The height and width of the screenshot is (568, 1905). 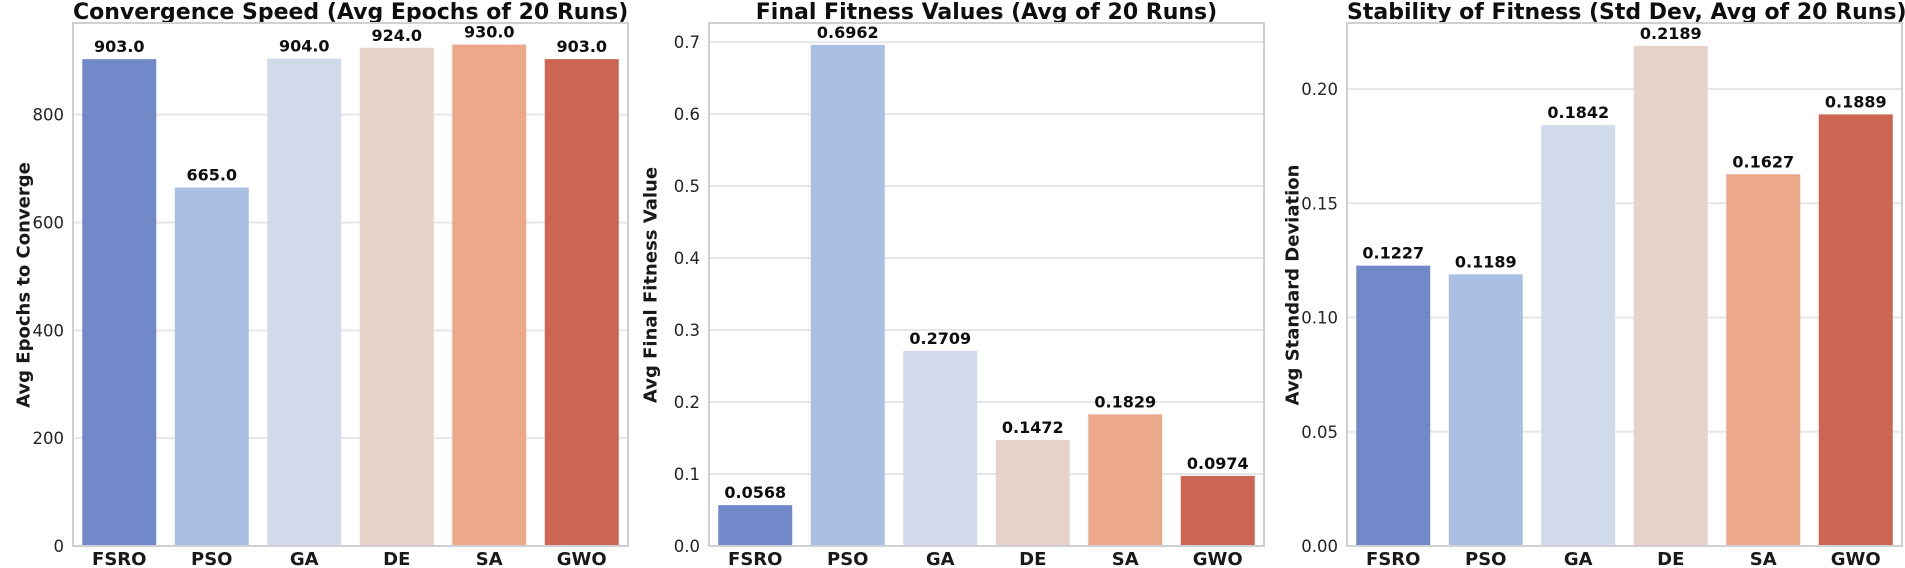 What do you see at coordinates (49, 438) in the screenshot?
I see `y-tick-label: 200` at bounding box center [49, 438].